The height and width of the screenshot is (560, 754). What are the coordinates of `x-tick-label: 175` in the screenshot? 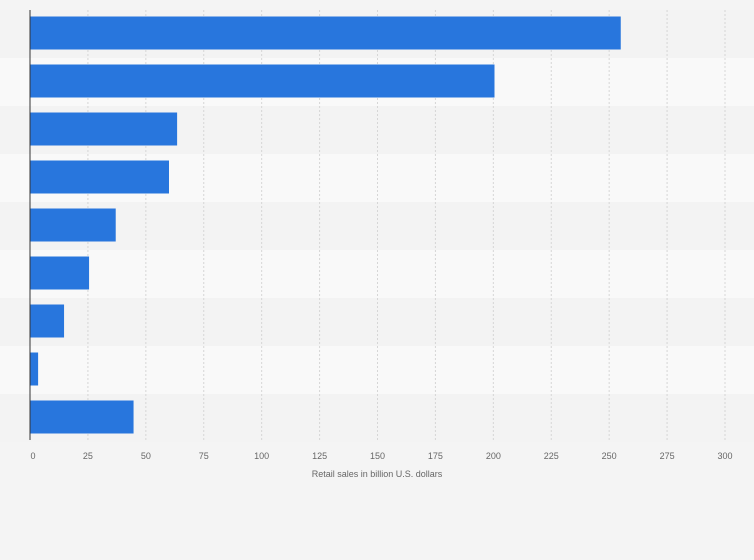 It's located at (435, 456).